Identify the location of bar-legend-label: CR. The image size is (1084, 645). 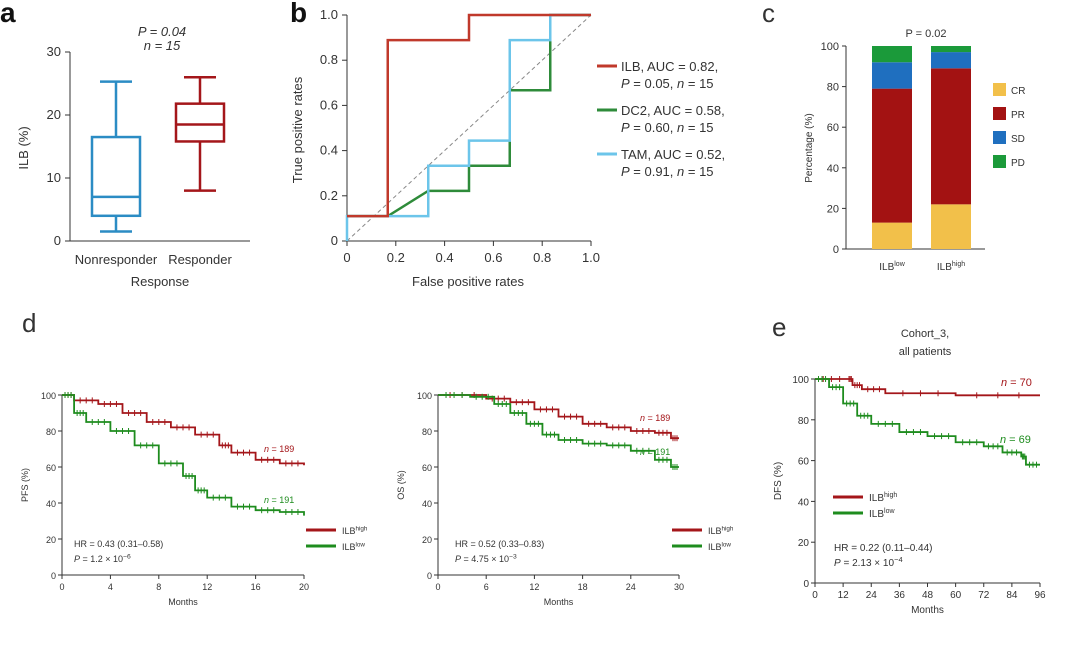
(1018, 91).